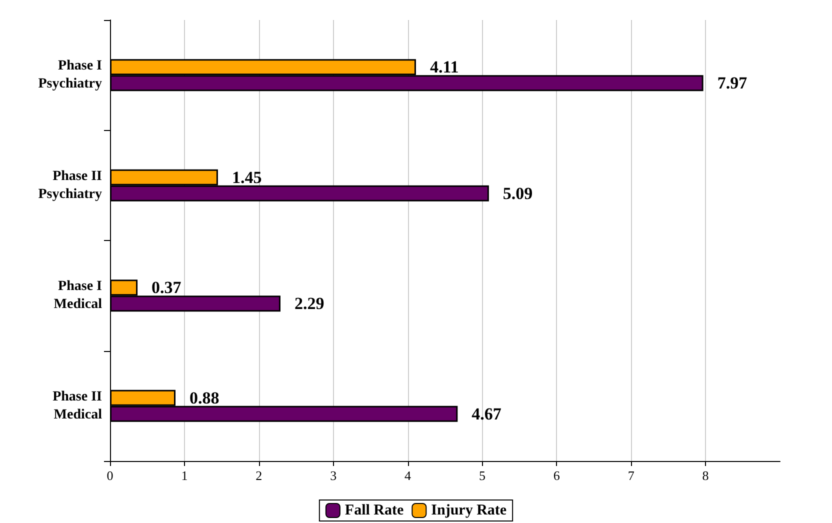 The height and width of the screenshot is (523, 832). I want to click on y-tick-label: Phase I Medical, so click(78, 295).